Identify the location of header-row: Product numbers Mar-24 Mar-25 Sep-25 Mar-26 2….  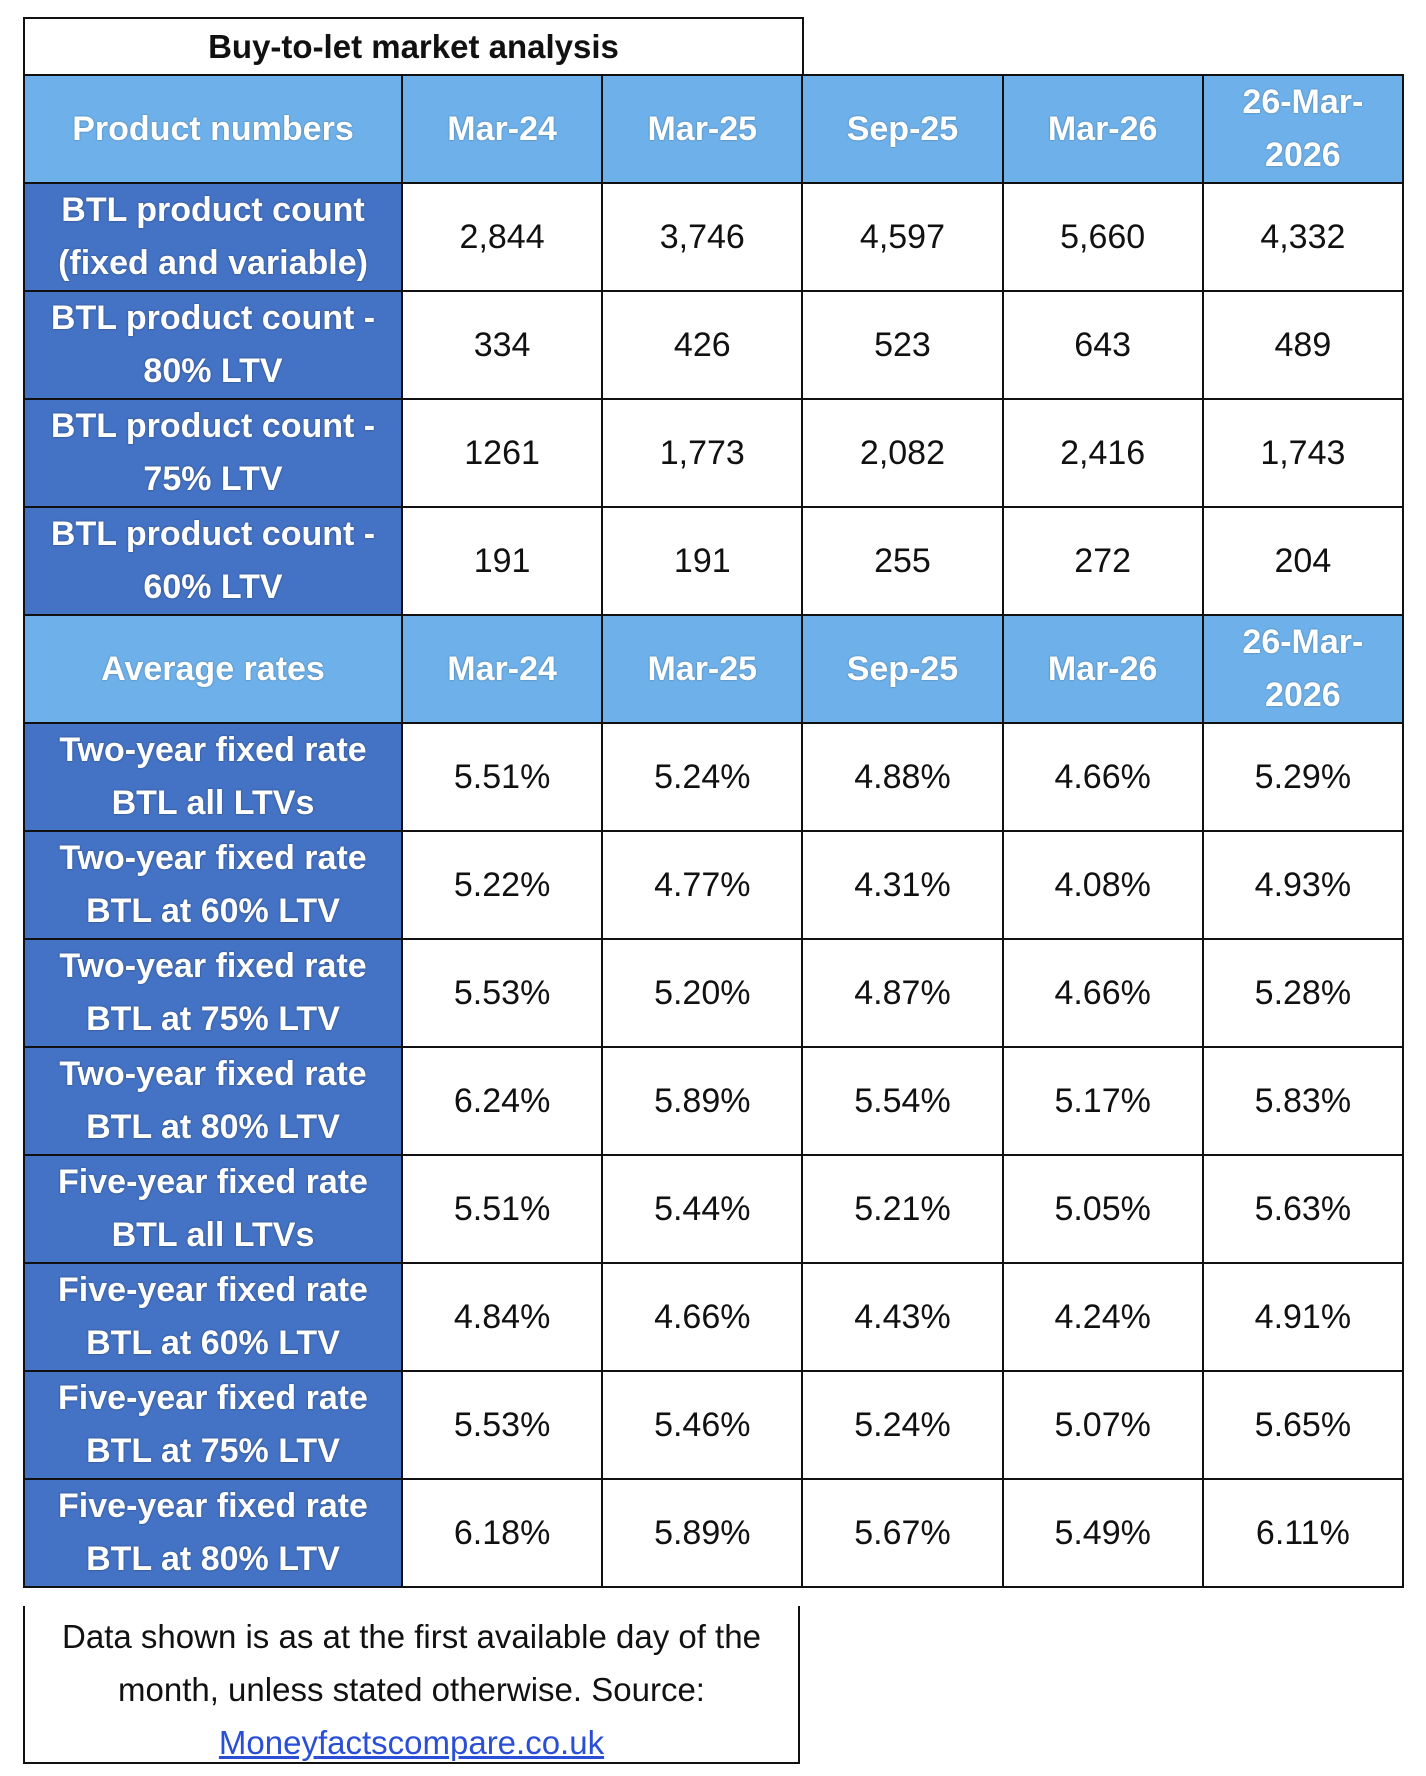
(714, 129).